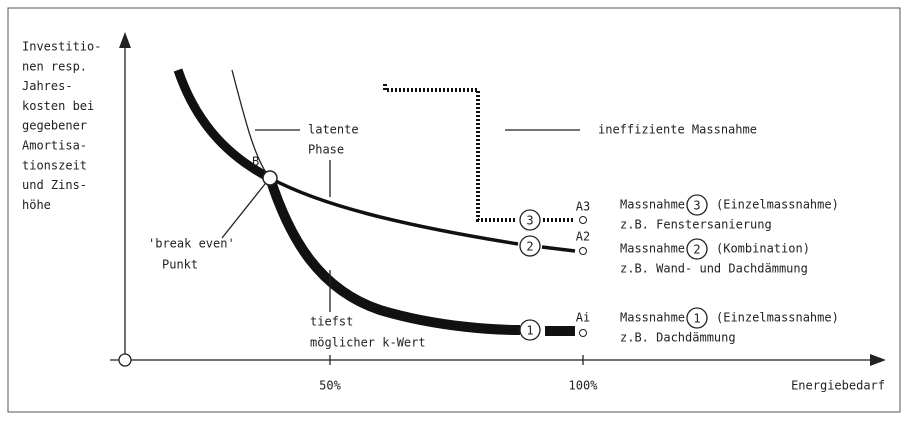 The image size is (909, 421). What do you see at coordinates (878, 360) in the screenshot?
I see `x-arrow` at bounding box center [878, 360].